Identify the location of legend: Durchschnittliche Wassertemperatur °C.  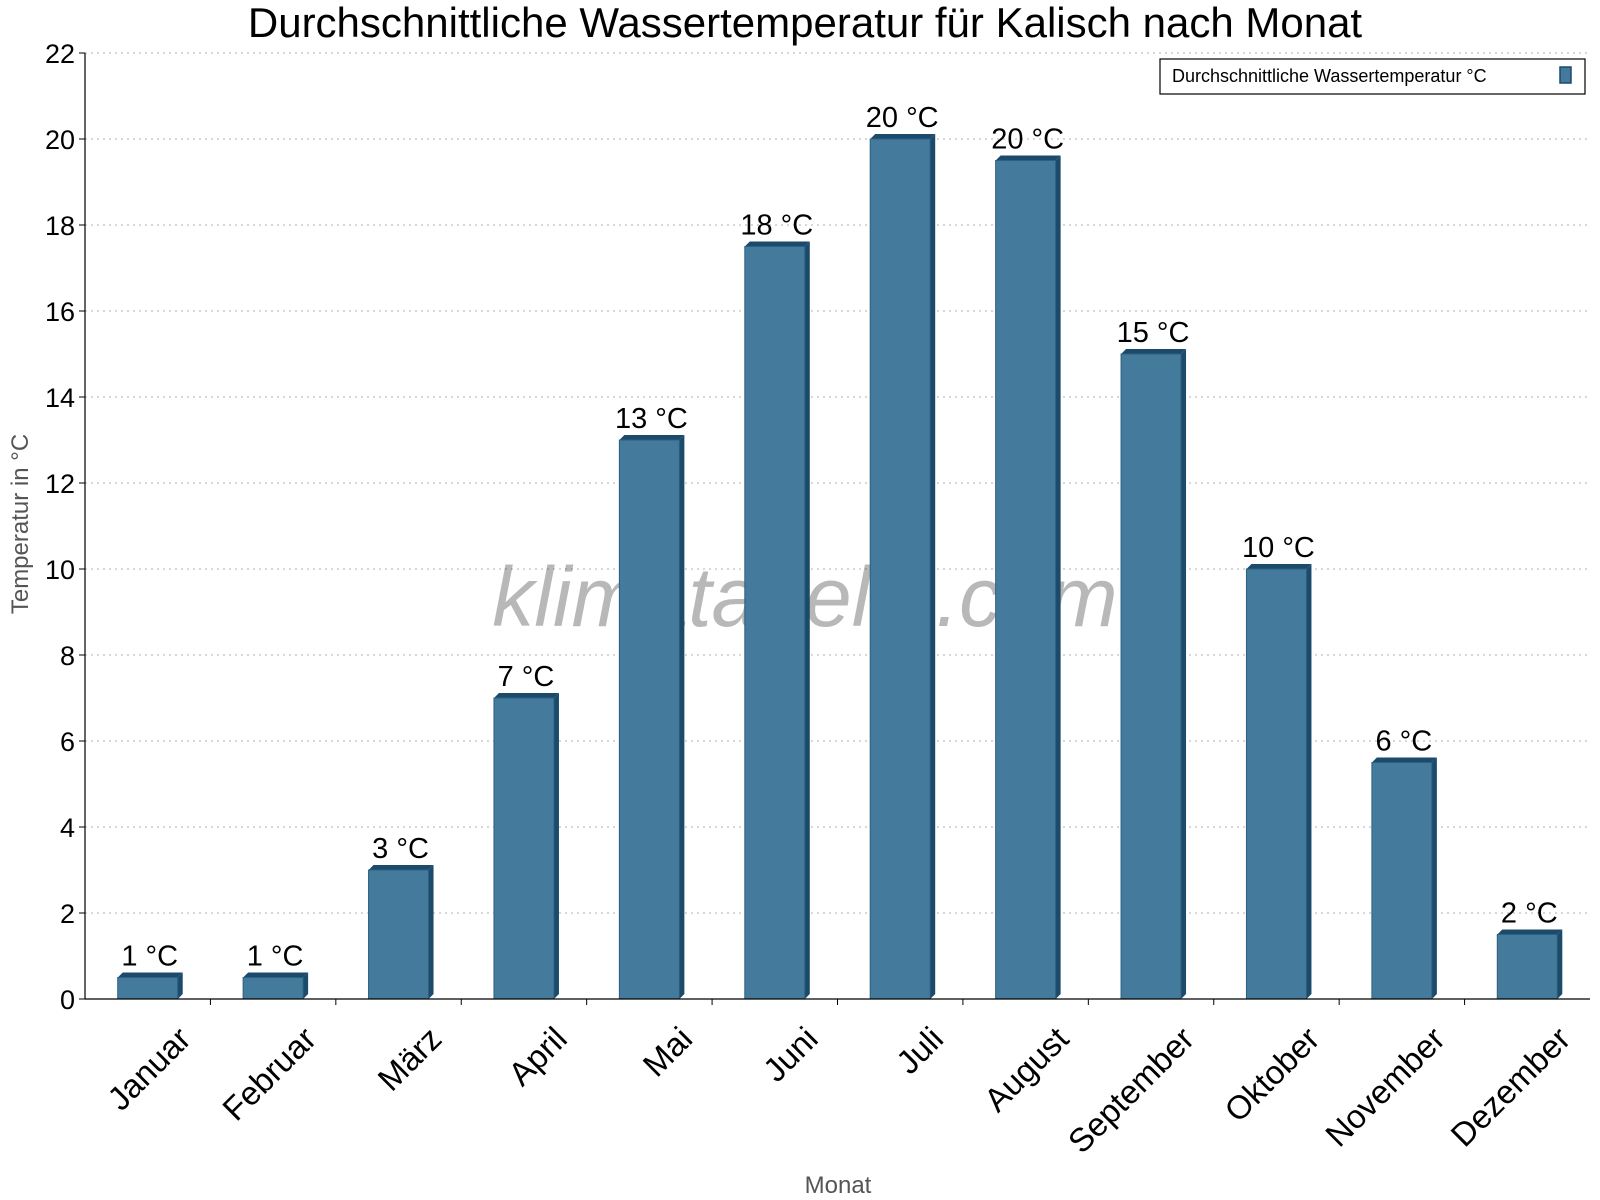
(1372, 76).